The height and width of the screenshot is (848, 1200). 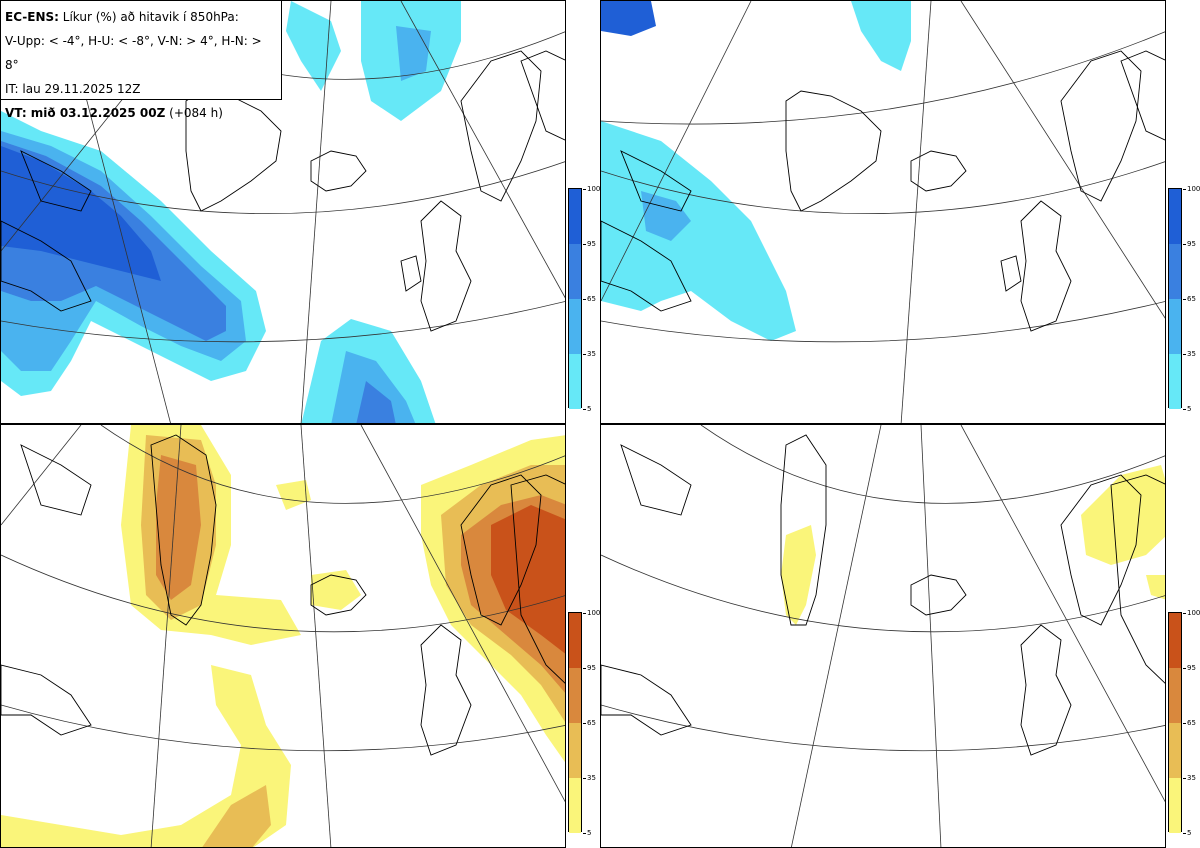 I want to click on title-rest: Líkur (%) að hitavik í 850hPa:, so click(x=150, y=17).